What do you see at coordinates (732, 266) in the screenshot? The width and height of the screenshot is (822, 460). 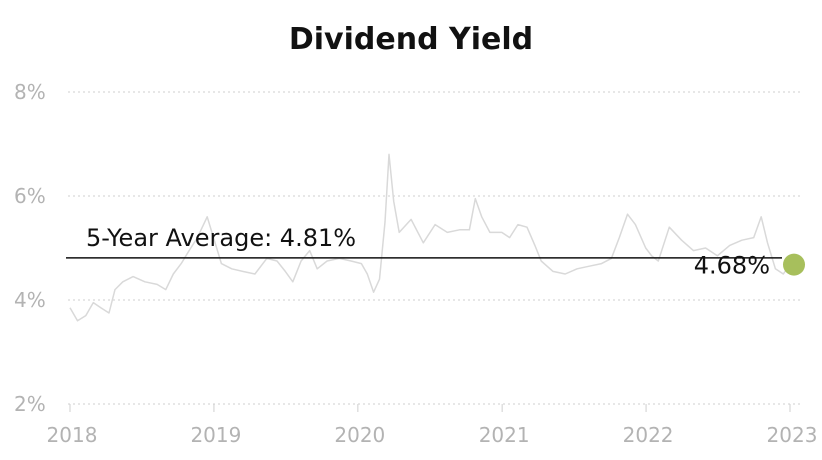 I see `current-value-label: 4.68%` at bounding box center [732, 266].